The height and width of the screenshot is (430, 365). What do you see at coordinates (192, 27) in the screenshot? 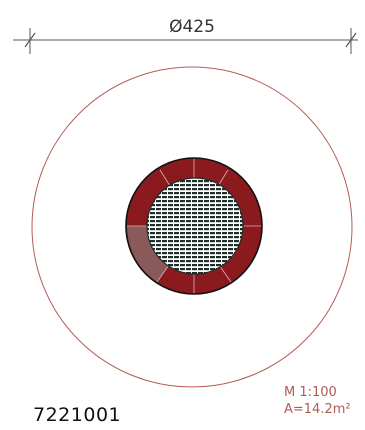
I see `dimension-label: Ø425` at bounding box center [192, 27].